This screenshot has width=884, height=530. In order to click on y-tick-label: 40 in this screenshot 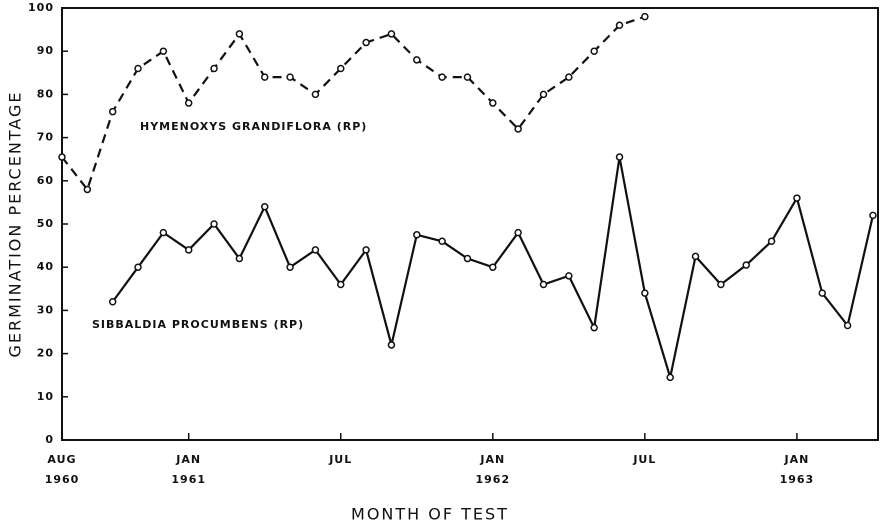, I will do `click(45, 266)`.